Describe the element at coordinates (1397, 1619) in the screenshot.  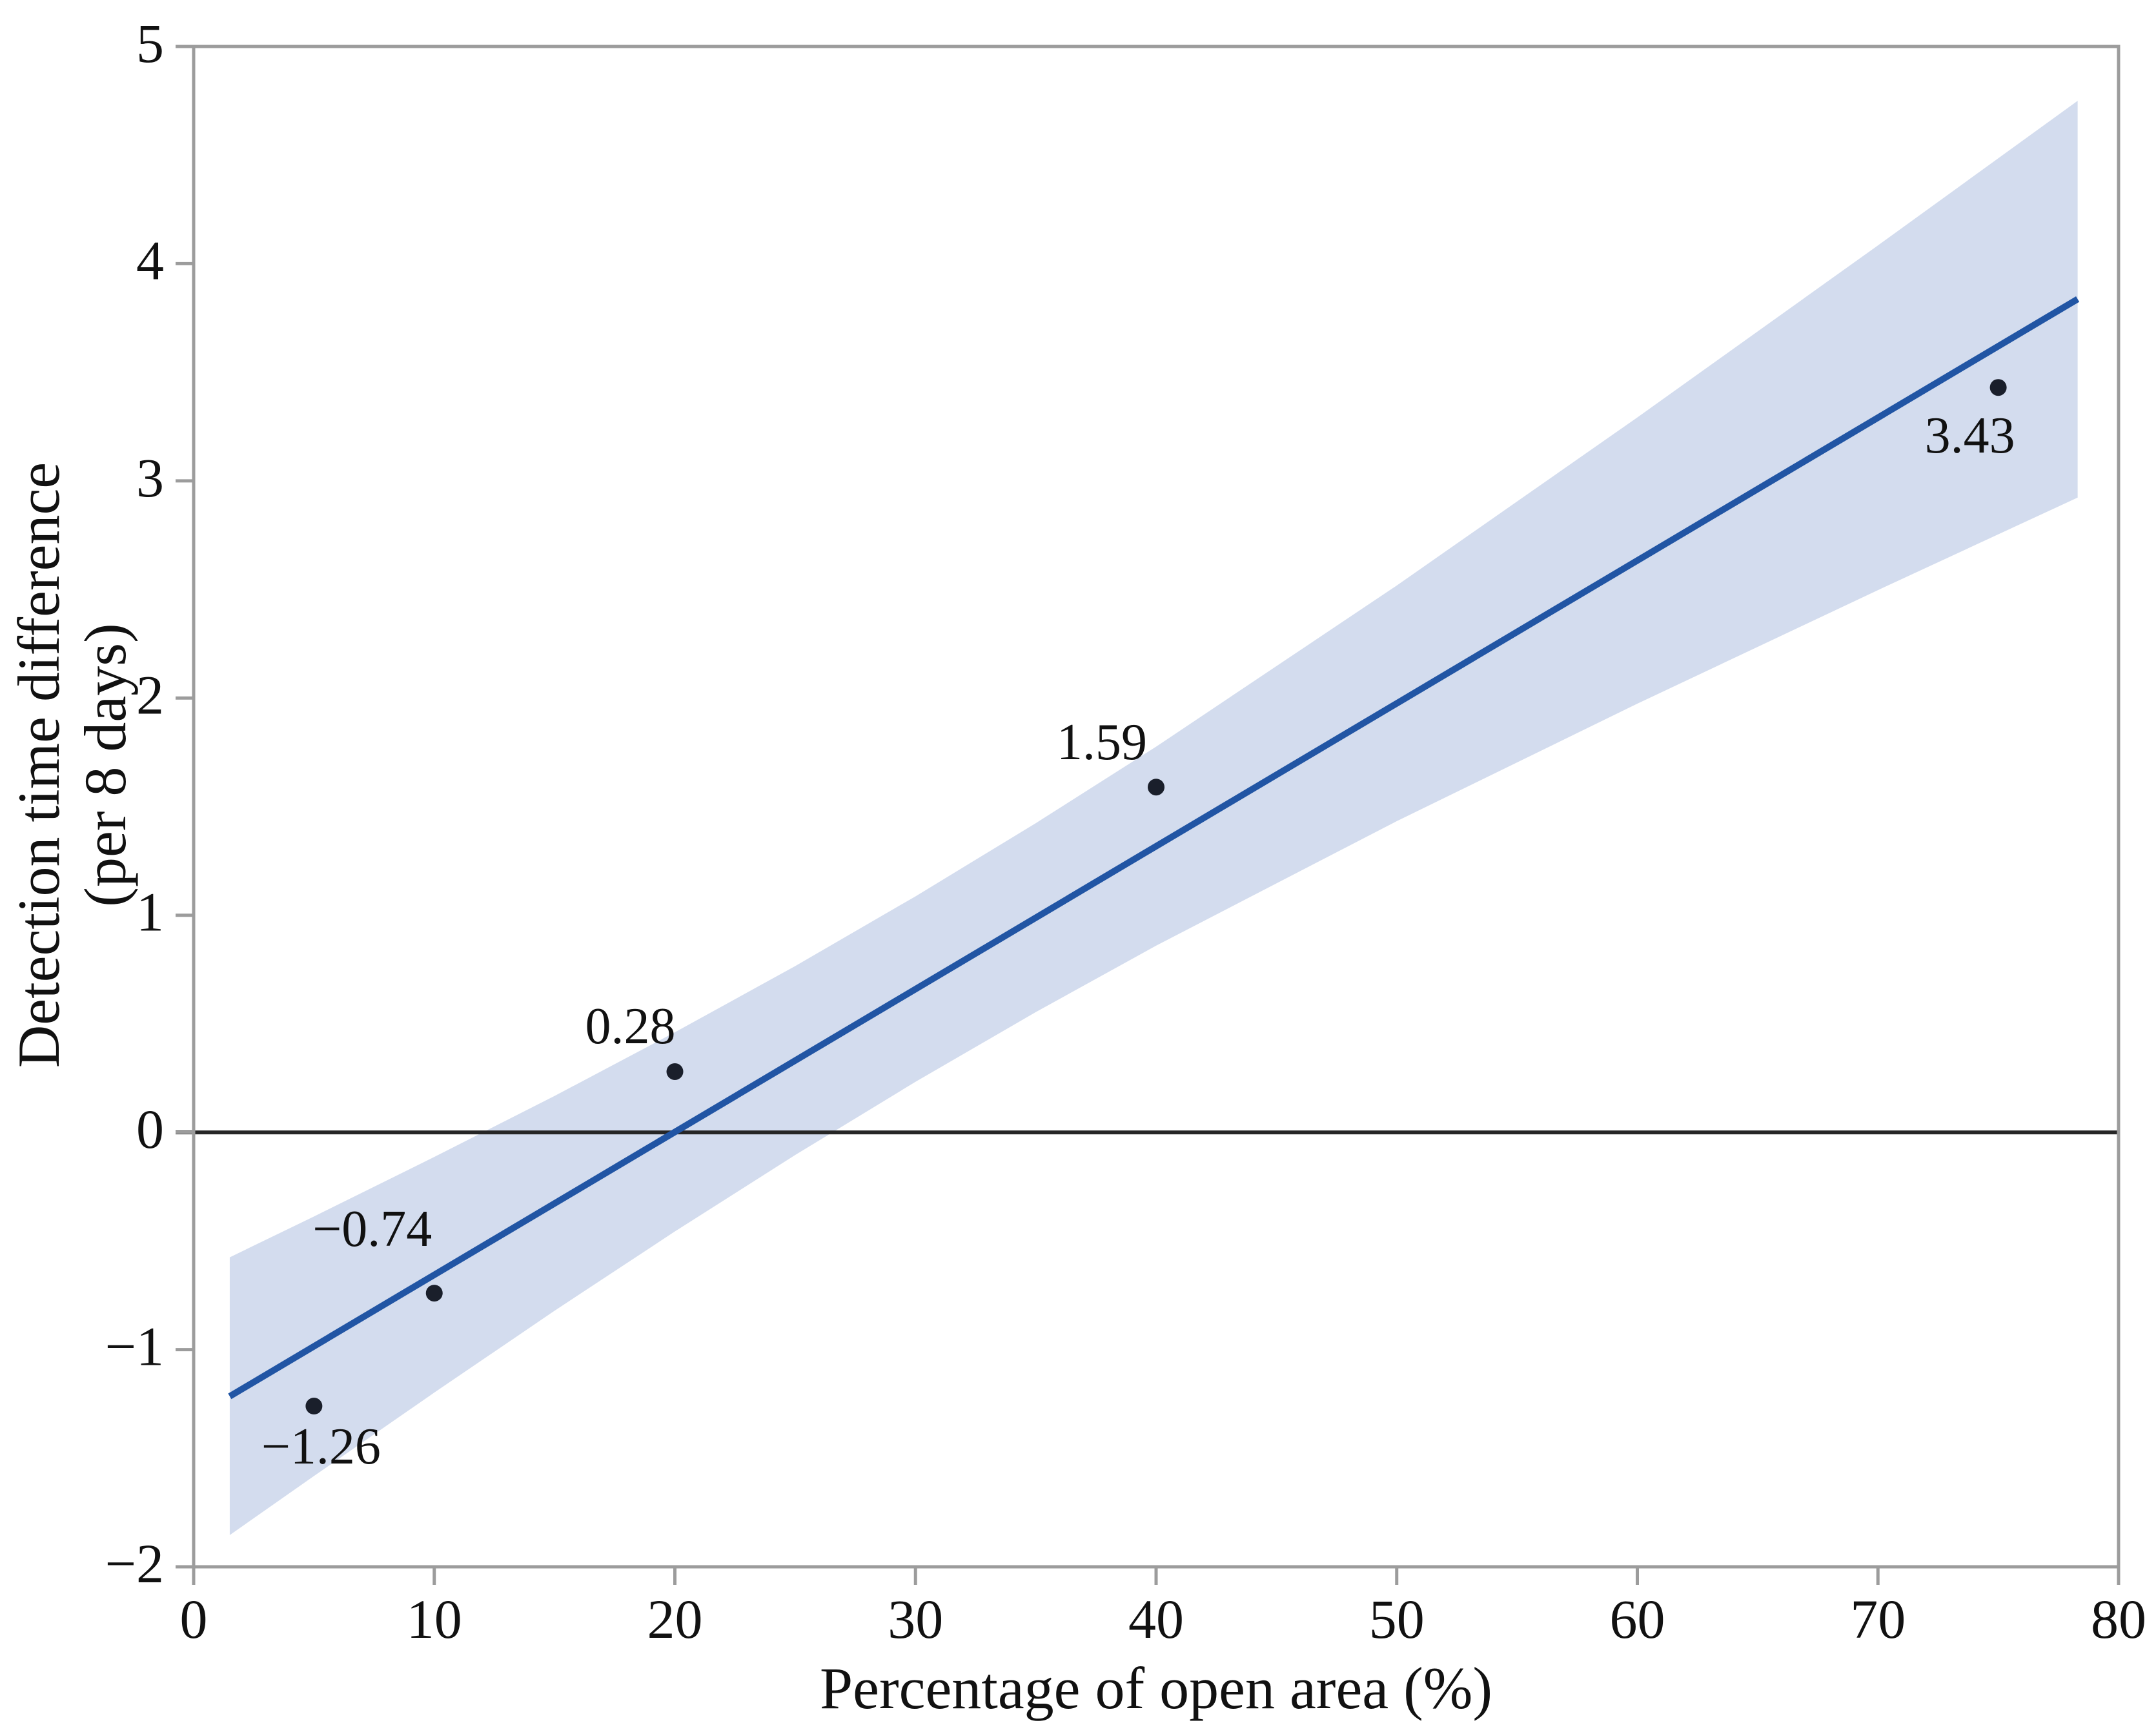
I see `x-tick-label: 50` at that location.